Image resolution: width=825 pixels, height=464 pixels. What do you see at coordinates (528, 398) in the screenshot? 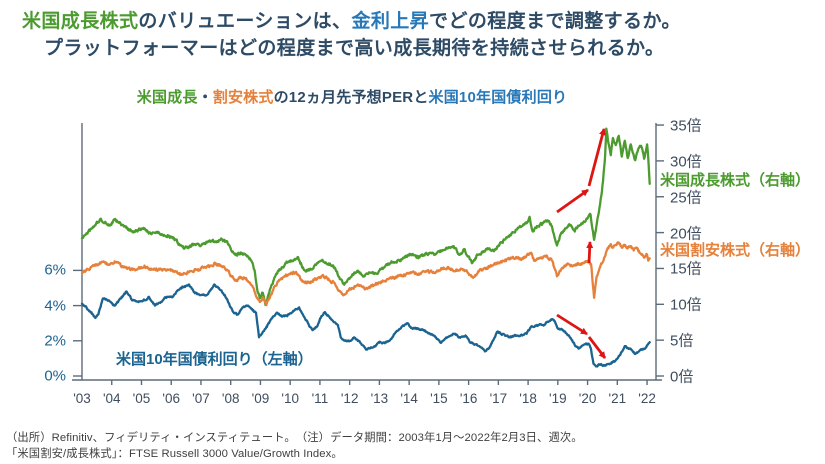
I see `x-axis-label: '18` at bounding box center [528, 398].